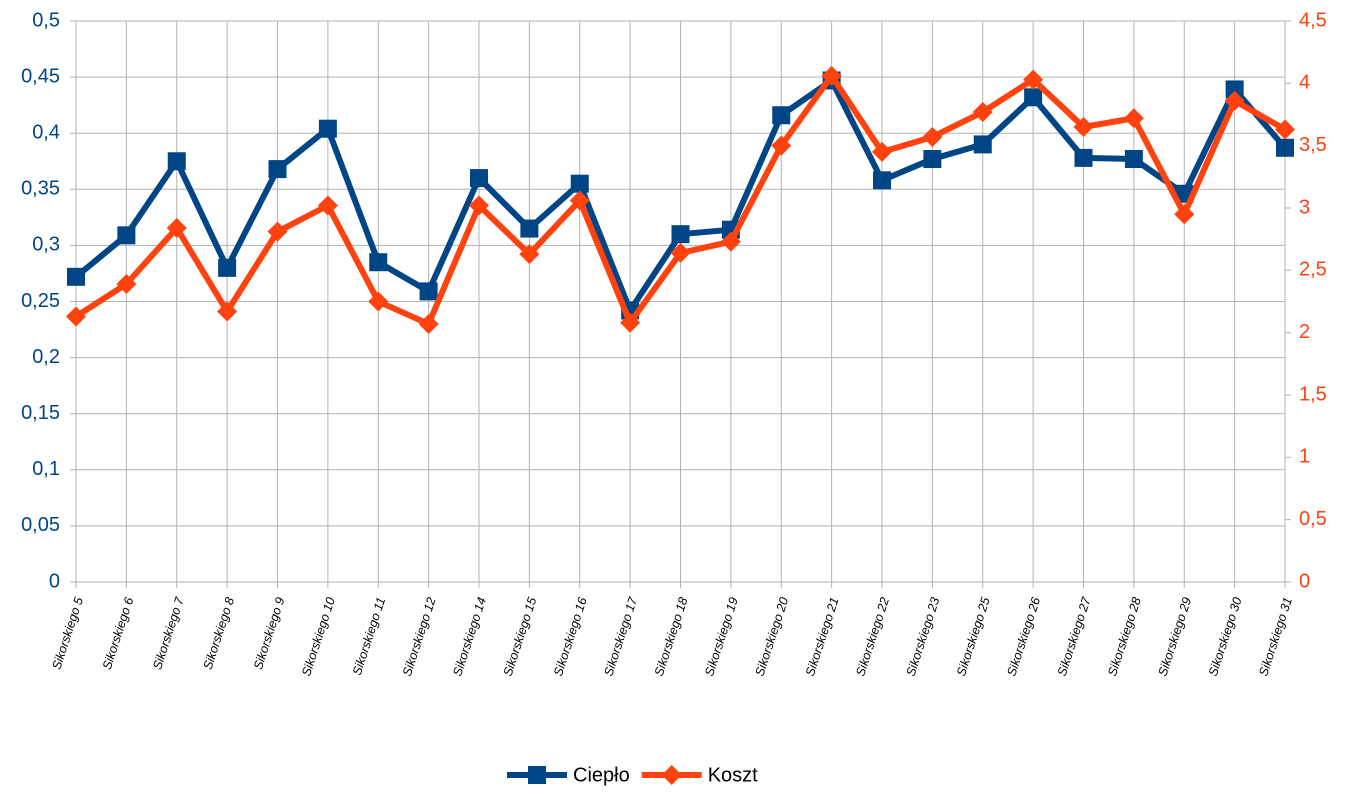  I want to click on x-tick-label: Sikorskiego 5, so click(67, 634).